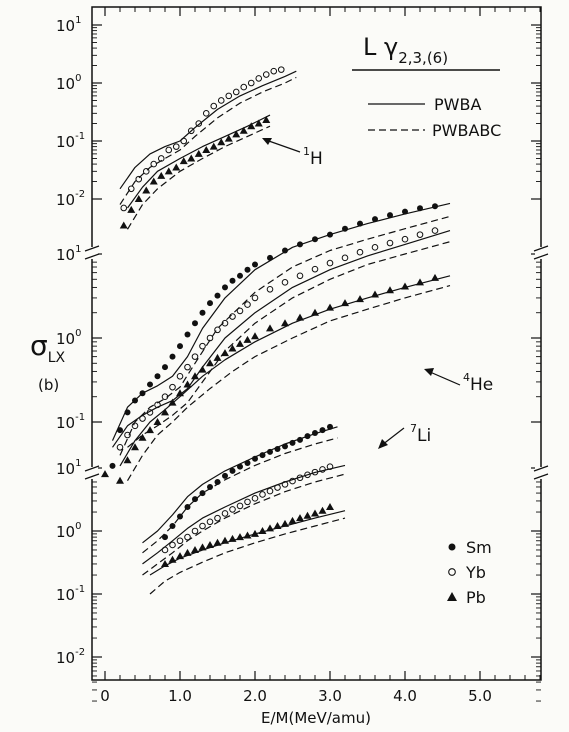  Describe the element at coordinates (413, 428) in the screenshot. I see `panel-label-7li-mass: 7` at that location.